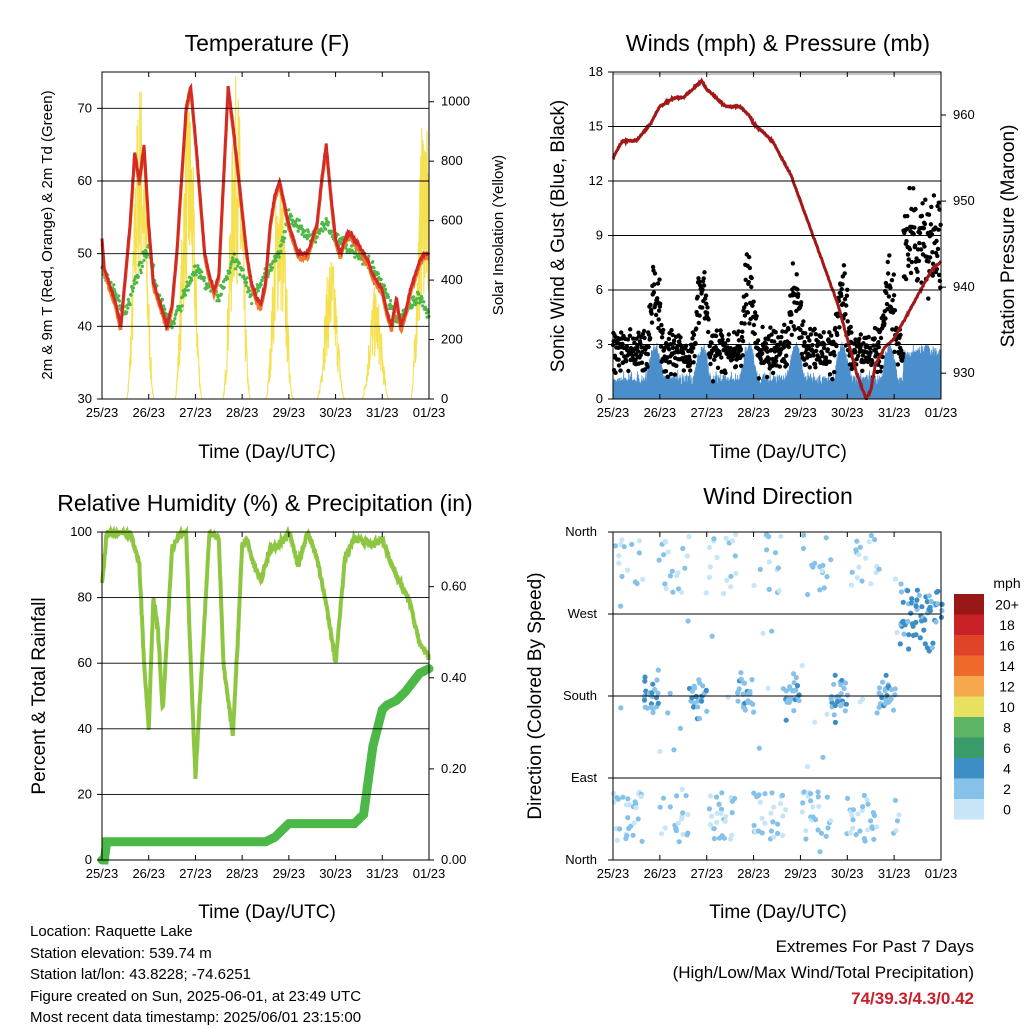 Image resolution: width=1024 pixels, height=1029 pixels. Describe the element at coordinates (778, 43) in the screenshot. I see `winds-title: Winds (mph) & Pressure (mb)` at that location.